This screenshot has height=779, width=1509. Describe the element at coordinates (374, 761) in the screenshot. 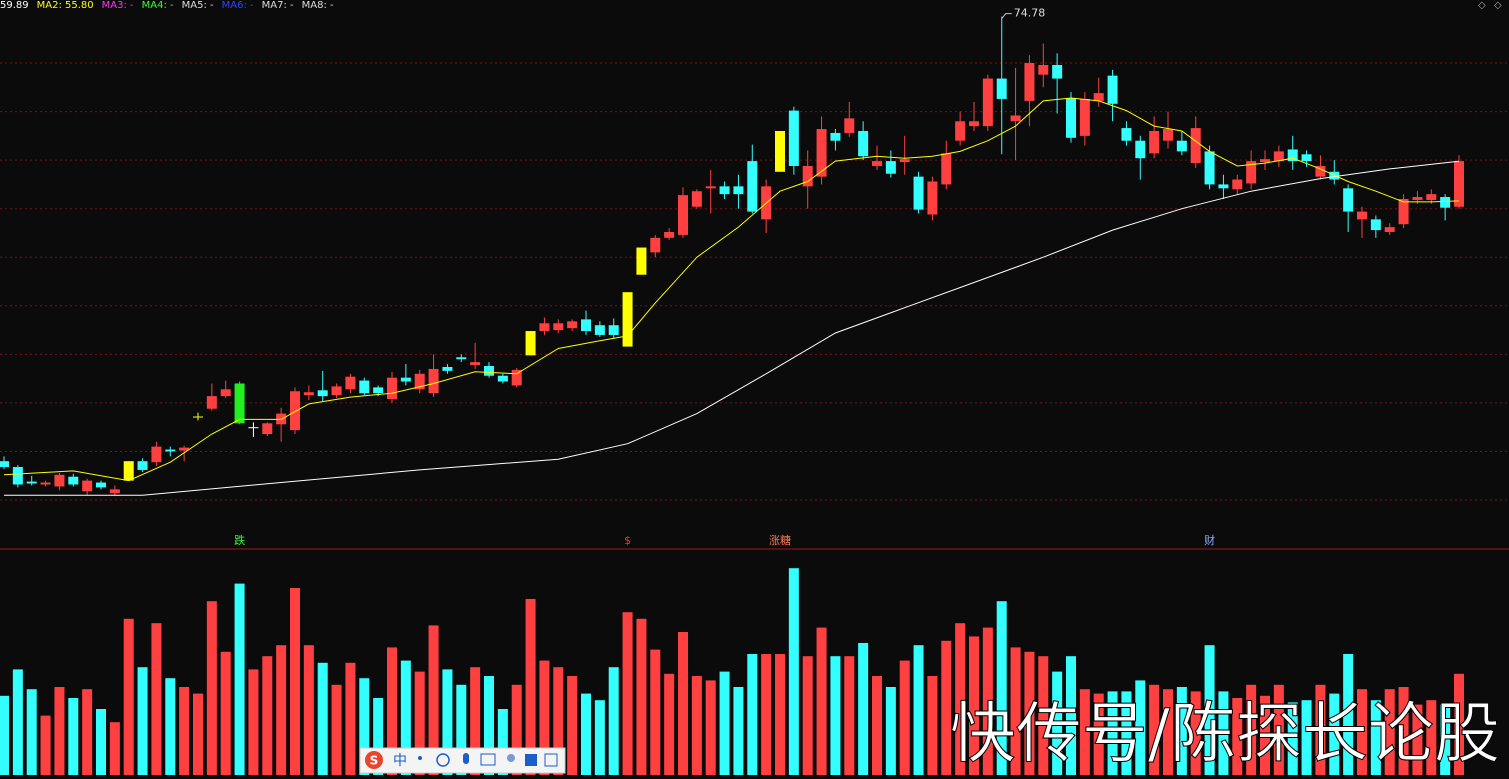

I see `ime-logo-letter: S` at that location.